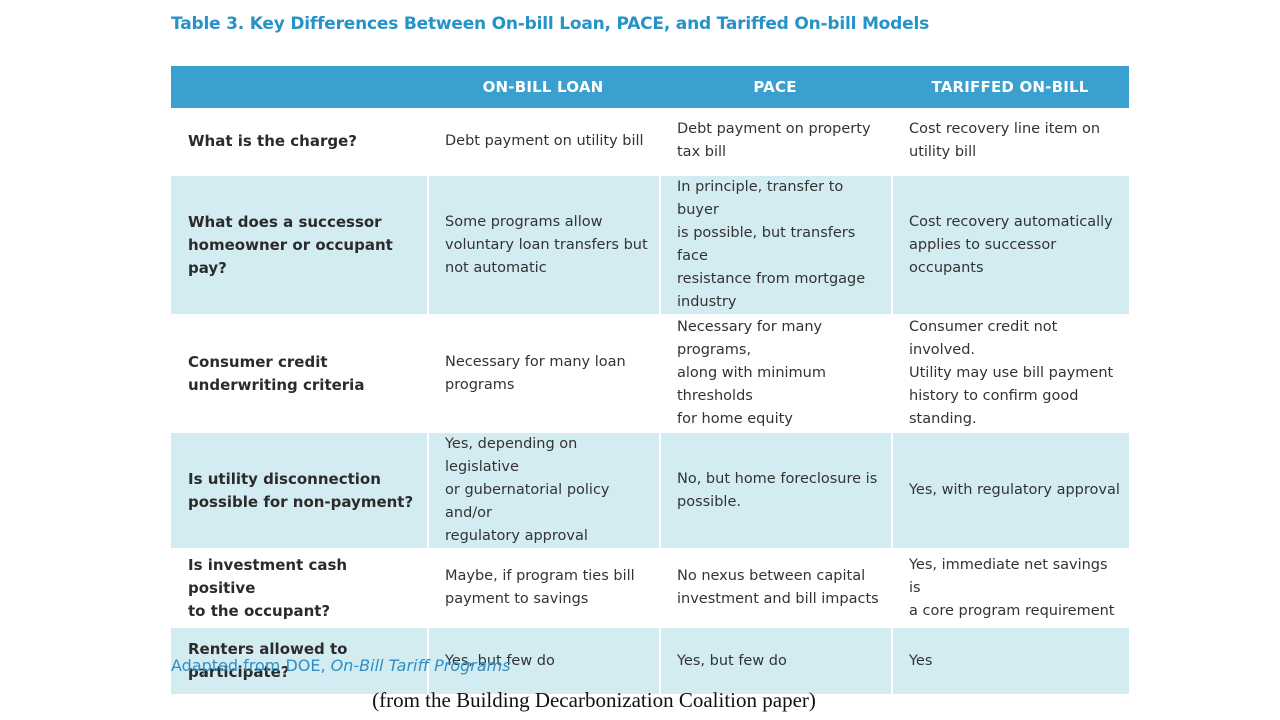 The image size is (1280, 720). What do you see at coordinates (544, 140) in the screenshot?
I see `cell-on-bill-loan: Debt payment on utility bill` at bounding box center [544, 140].